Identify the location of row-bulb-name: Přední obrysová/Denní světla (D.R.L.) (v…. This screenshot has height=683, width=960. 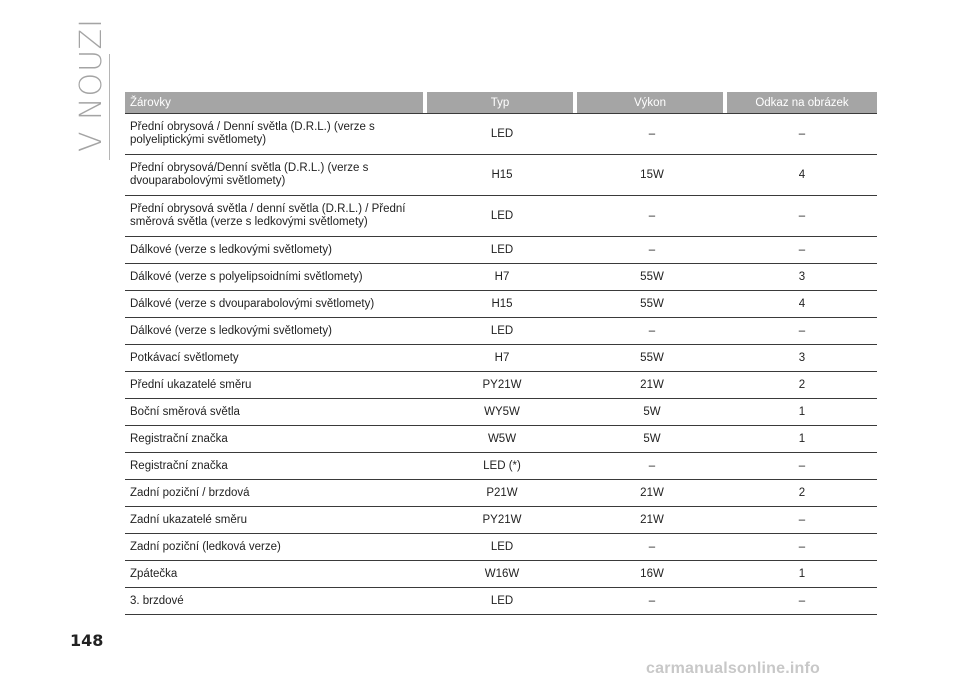
(276, 175).